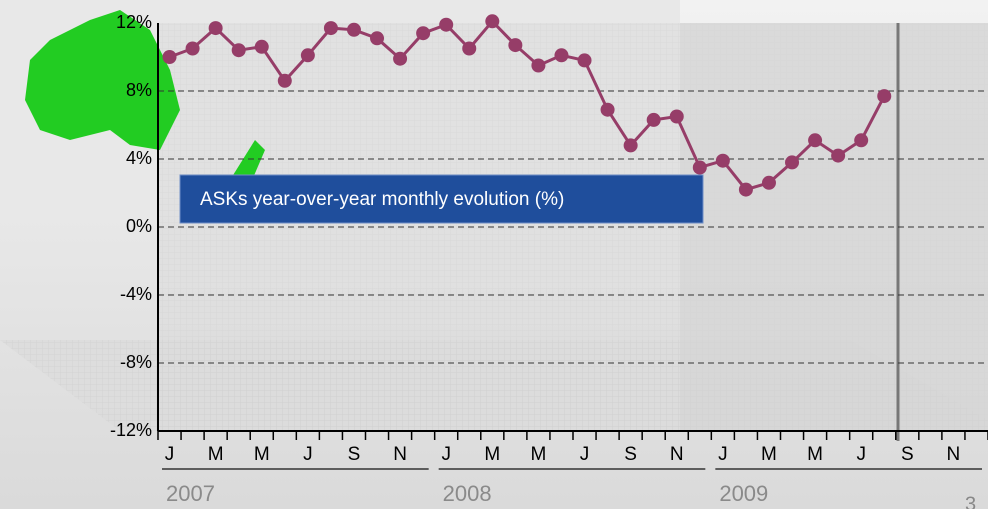  What do you see at coordinates (139, 158) in the screenshot?
I see `y-tick-label: 4%` at bounding box center [139, 158].